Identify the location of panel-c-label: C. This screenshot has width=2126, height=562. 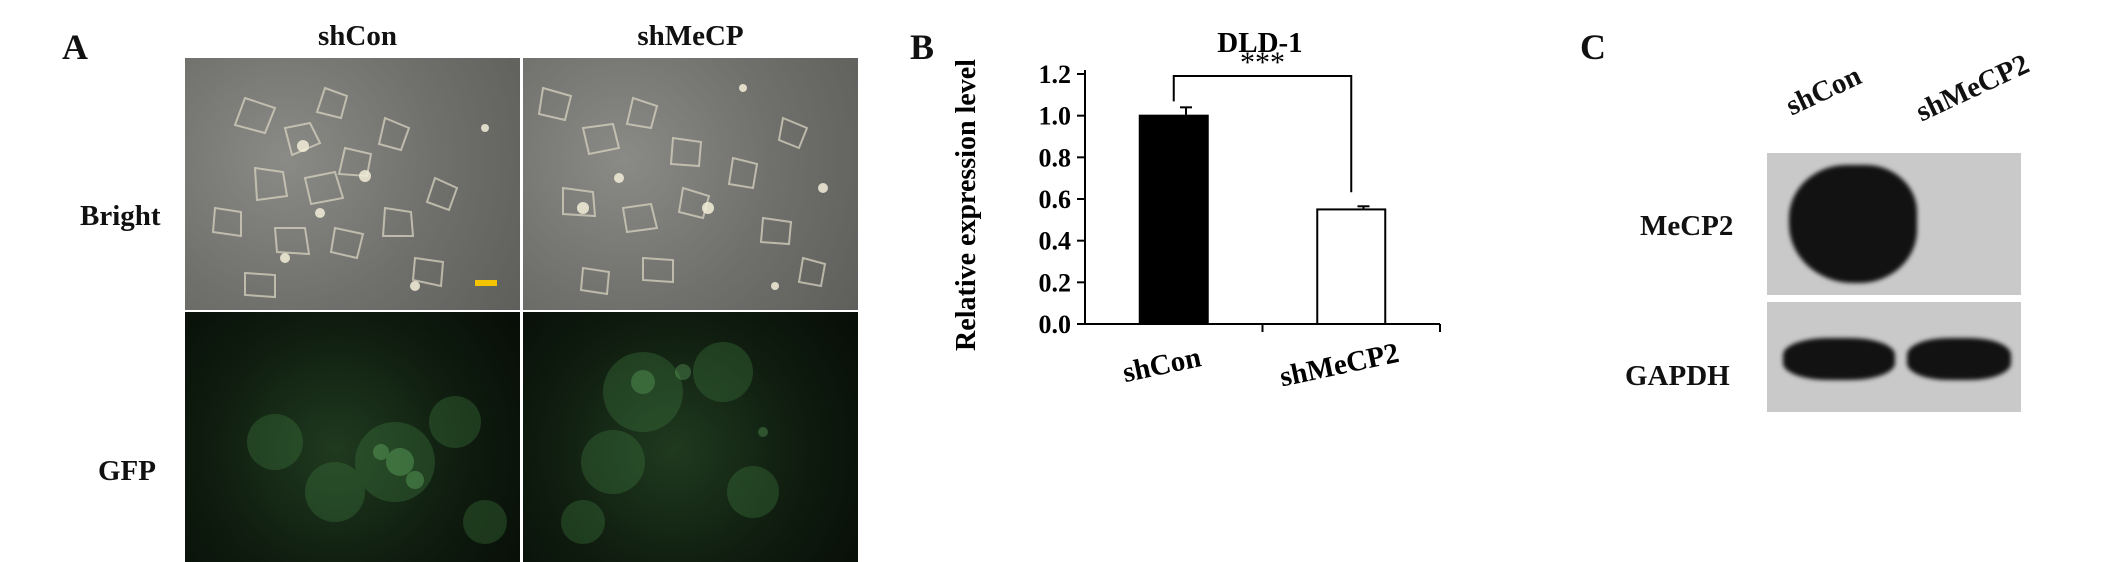
(1593, 47).